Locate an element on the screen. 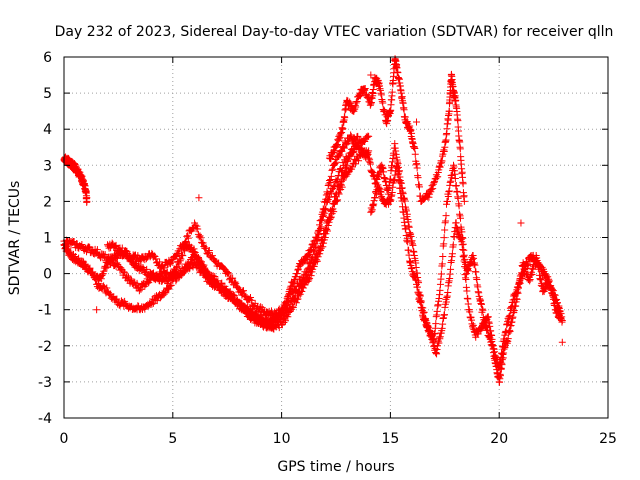  x-tick-label: 20 is located at coordinates (499, 439).